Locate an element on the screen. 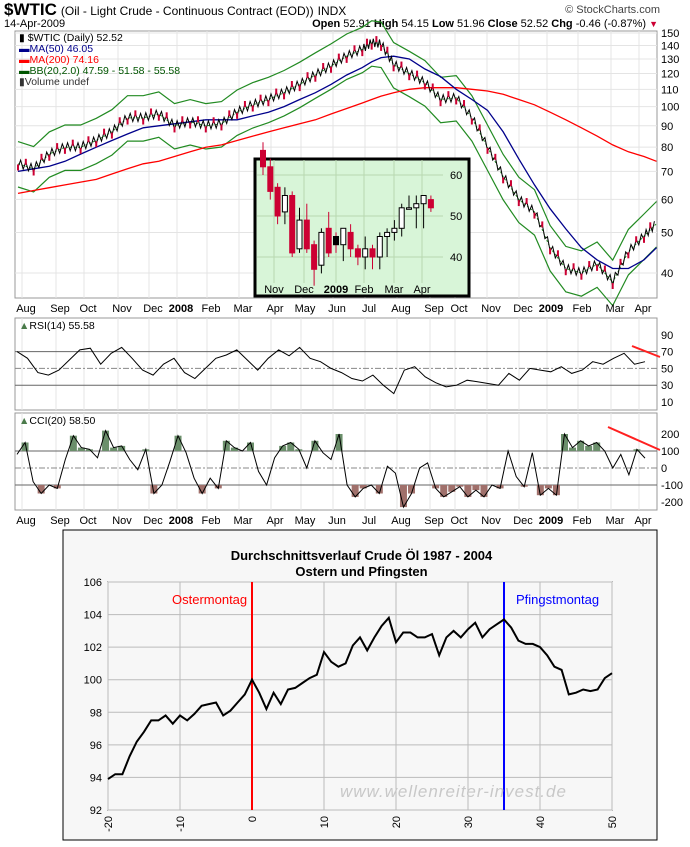  inset-y-label: 50 is located at coordinates (456, 217).